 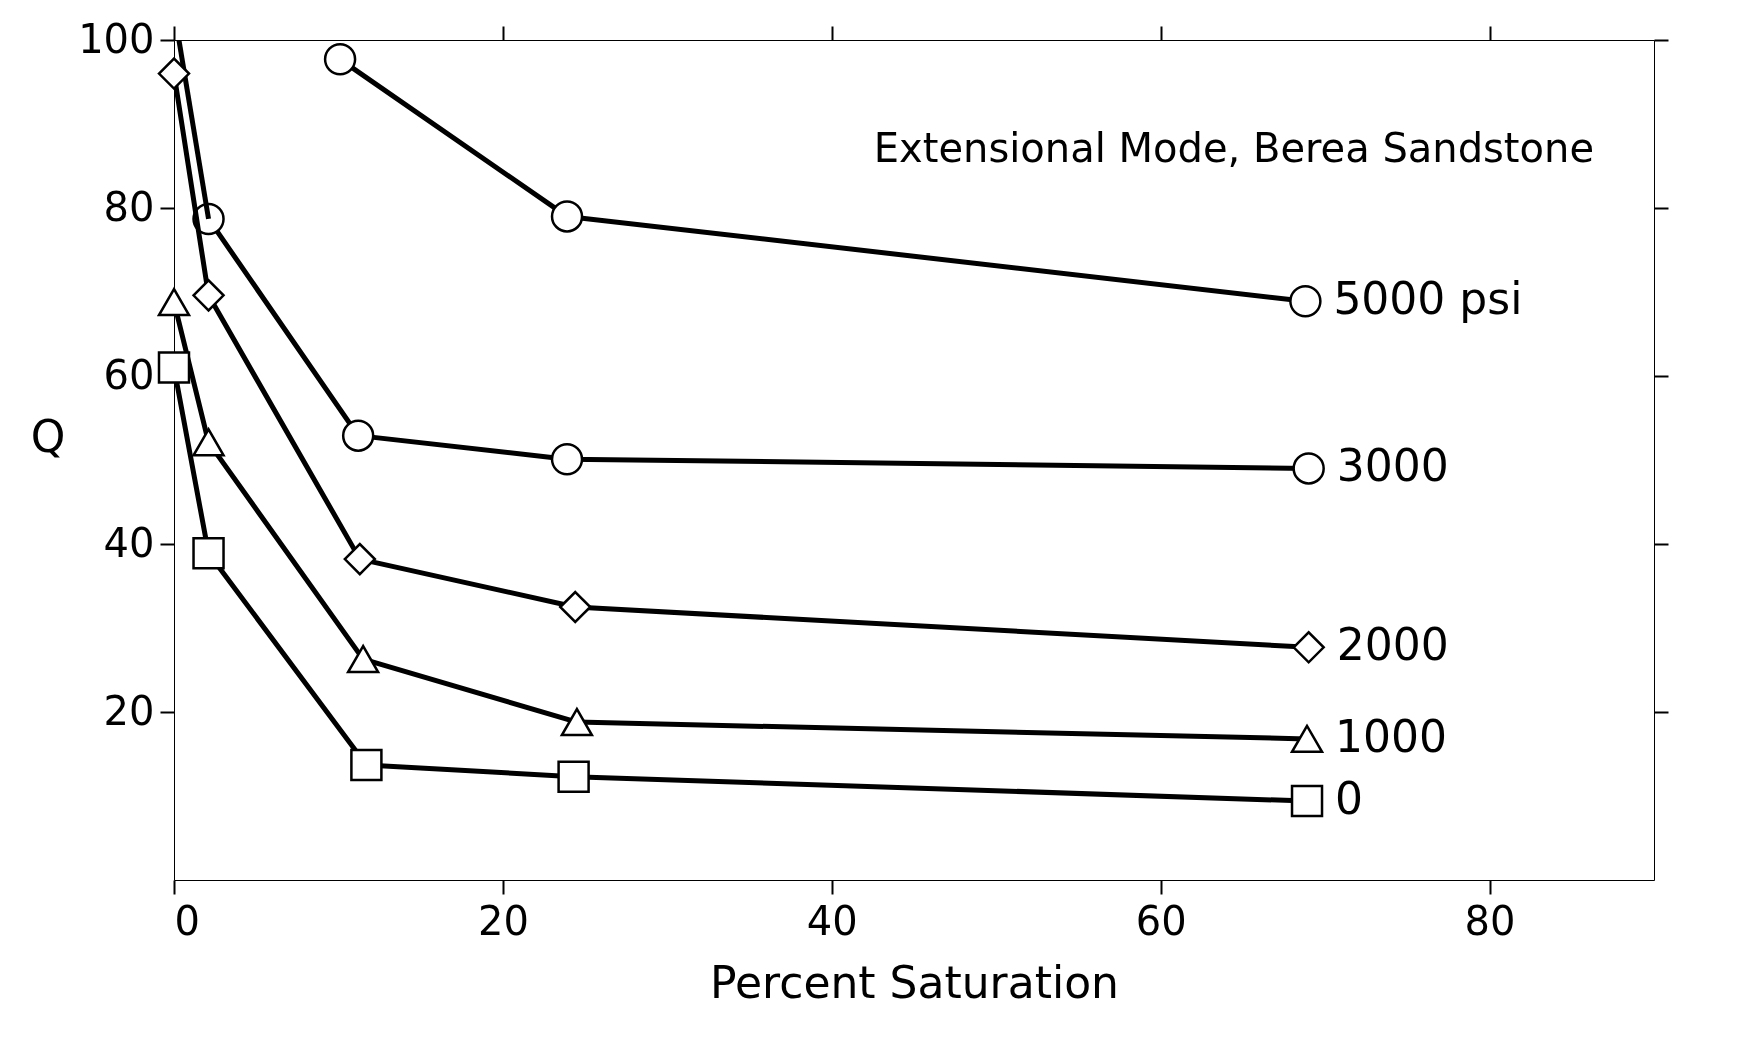 I want to click on series-label: 1000, so click(x=1391, y=736).